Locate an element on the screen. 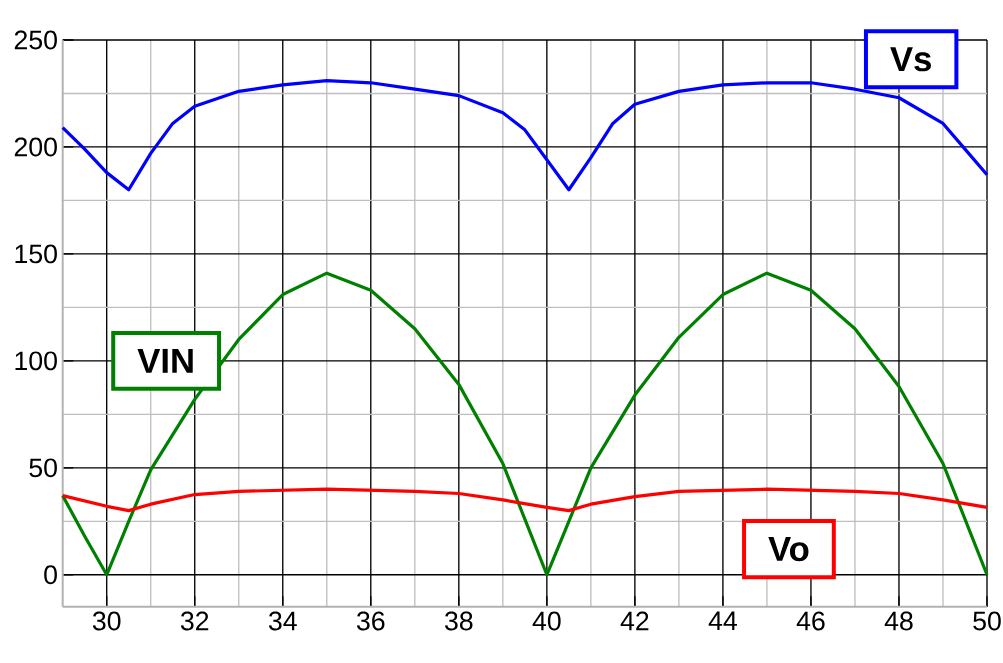 Image resolution: width=1003 pixels, height=663 pixels. x-tick-label: 30 is located at coordinates (106, 621).